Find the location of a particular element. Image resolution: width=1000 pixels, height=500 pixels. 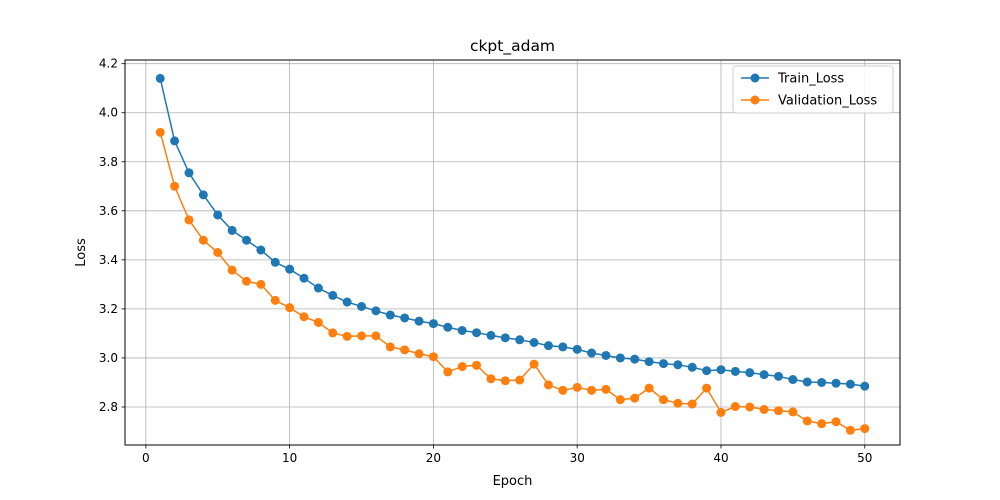

x-tick-label: 0 is located at coordinates (146, 458).